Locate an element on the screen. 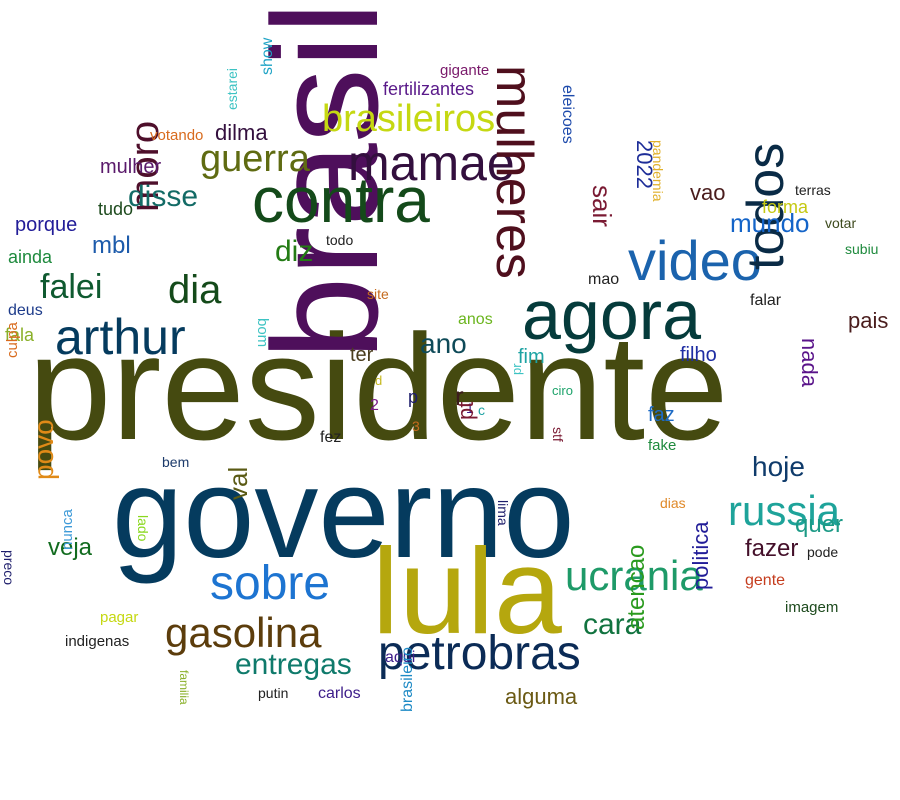  cloud-word-putin: putin is located at coordinates (273, 693).